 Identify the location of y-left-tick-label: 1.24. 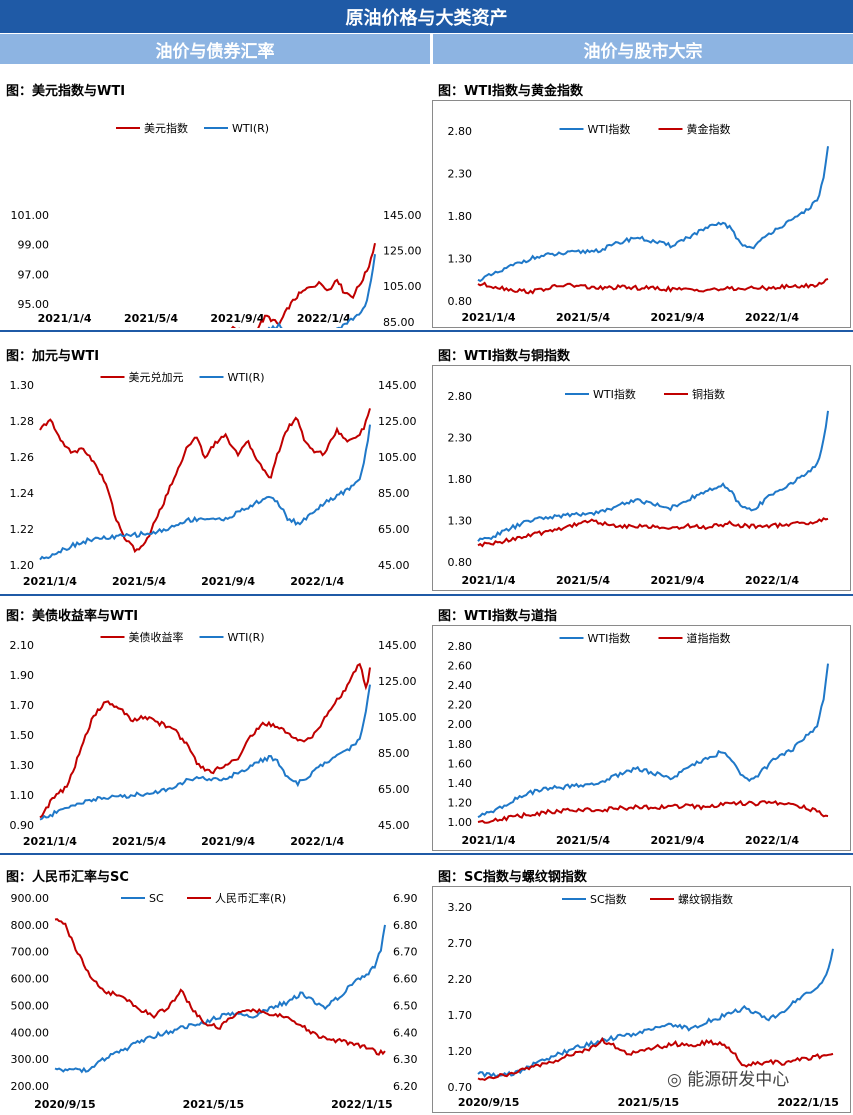
(22, 493).